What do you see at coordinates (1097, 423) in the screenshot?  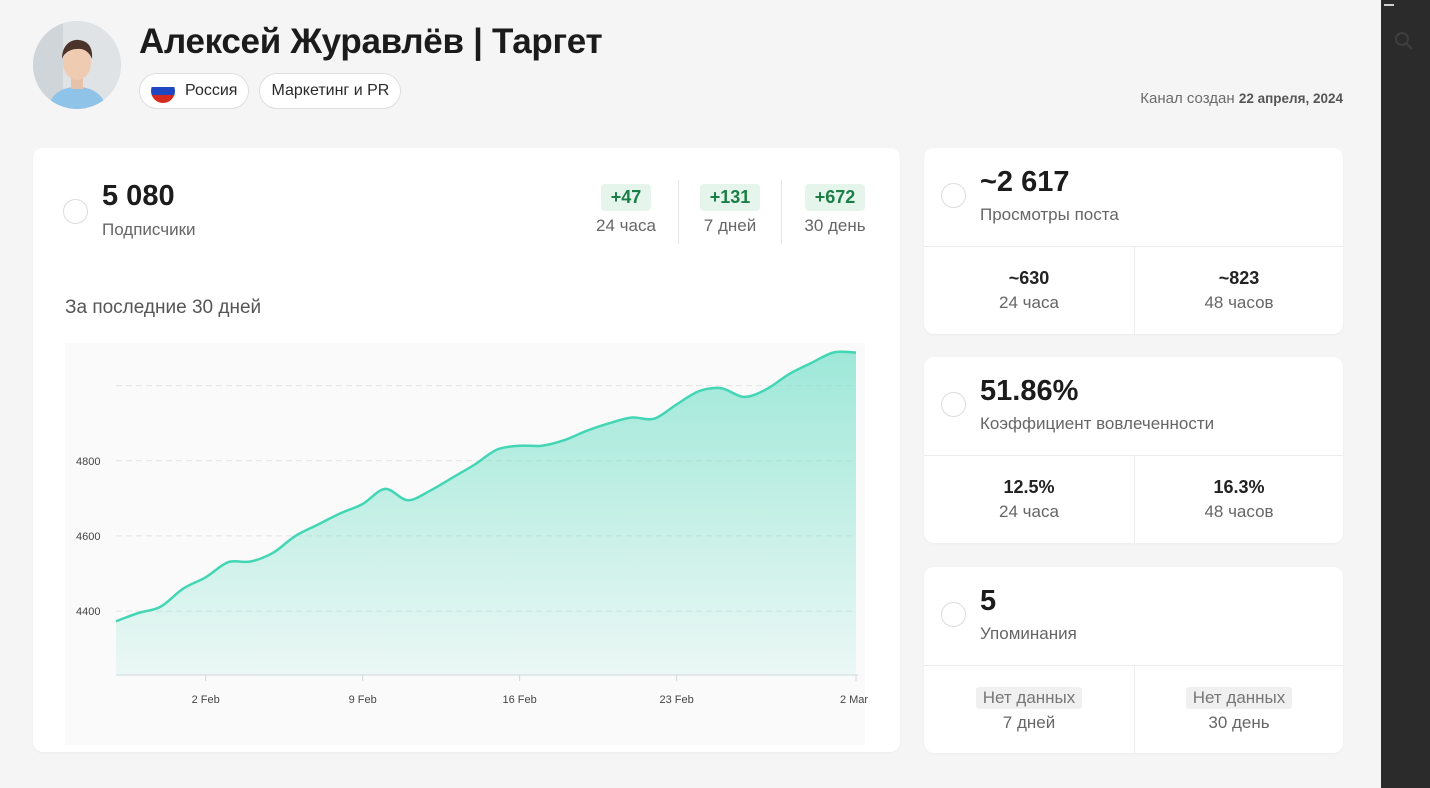 I see `engagement-label: Коэффициент вовлеченности` at bounding box center [1097, 423].